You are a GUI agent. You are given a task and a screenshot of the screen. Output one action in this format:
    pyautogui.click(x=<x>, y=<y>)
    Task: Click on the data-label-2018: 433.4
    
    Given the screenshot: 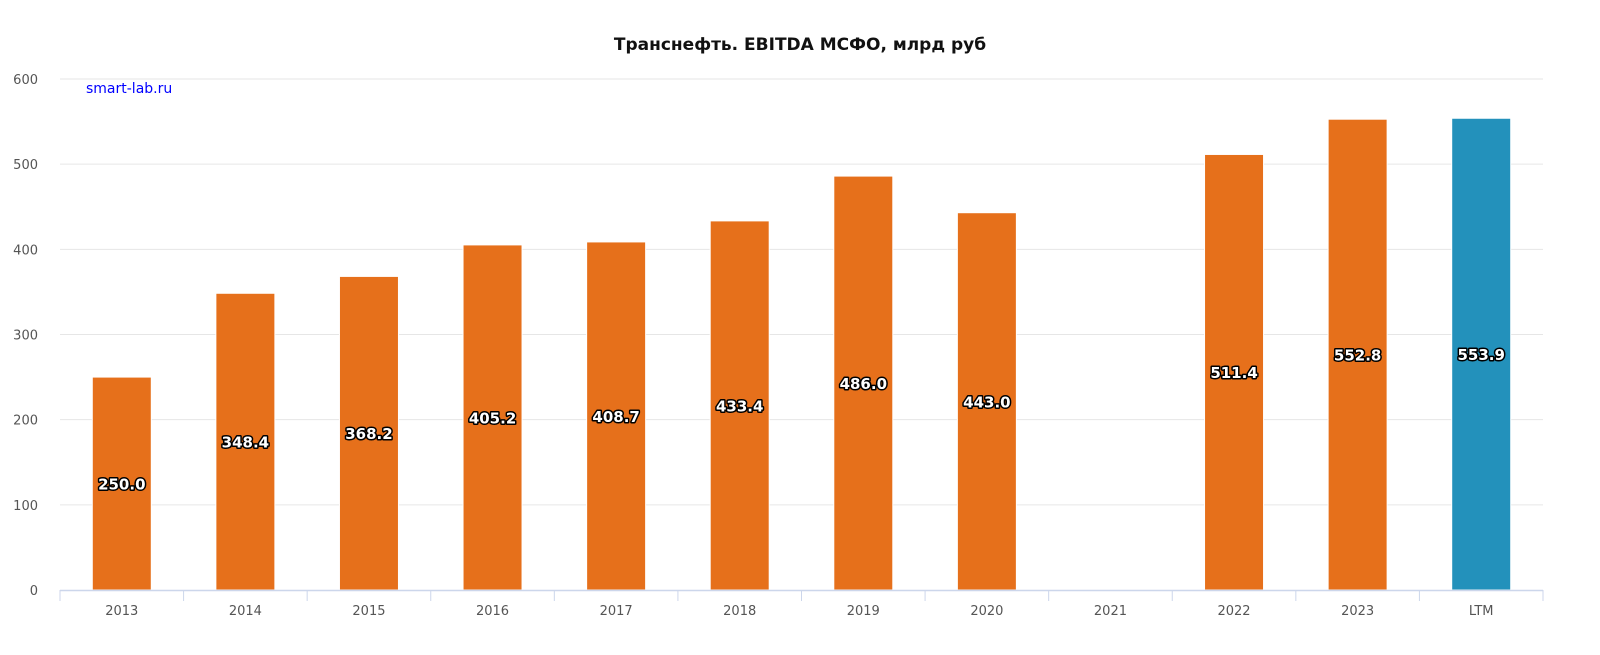 What is the action you would take?
    pyautogui.click(x=739, y=406)
    